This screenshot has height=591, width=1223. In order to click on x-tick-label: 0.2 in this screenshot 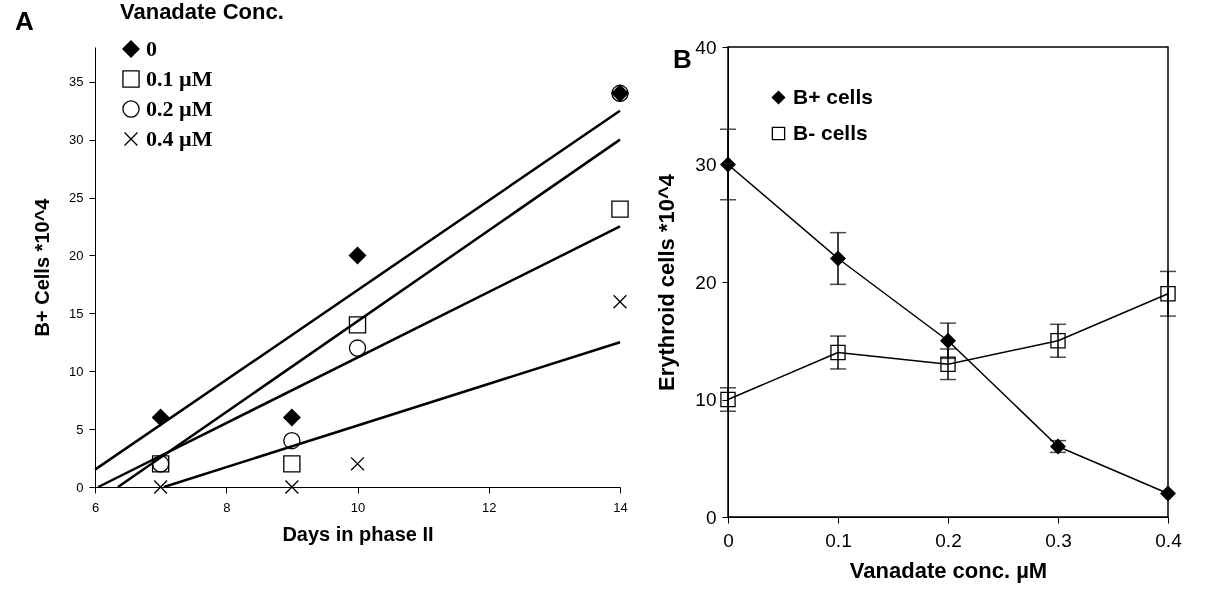, I will do `click(948, 540)`.